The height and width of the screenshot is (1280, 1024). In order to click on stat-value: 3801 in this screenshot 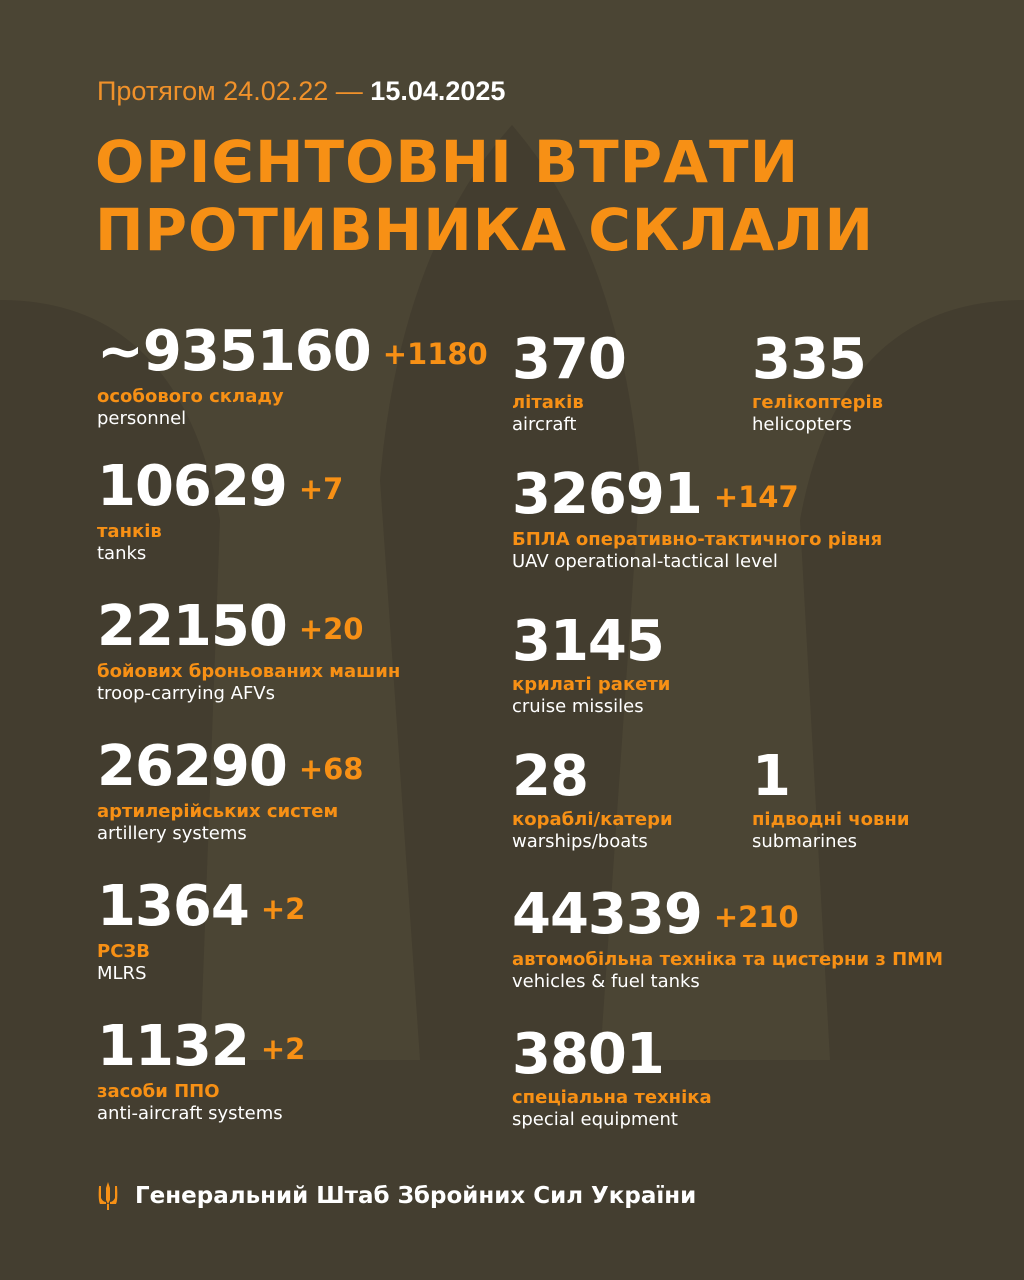, I will do `click(612, 1055)`.